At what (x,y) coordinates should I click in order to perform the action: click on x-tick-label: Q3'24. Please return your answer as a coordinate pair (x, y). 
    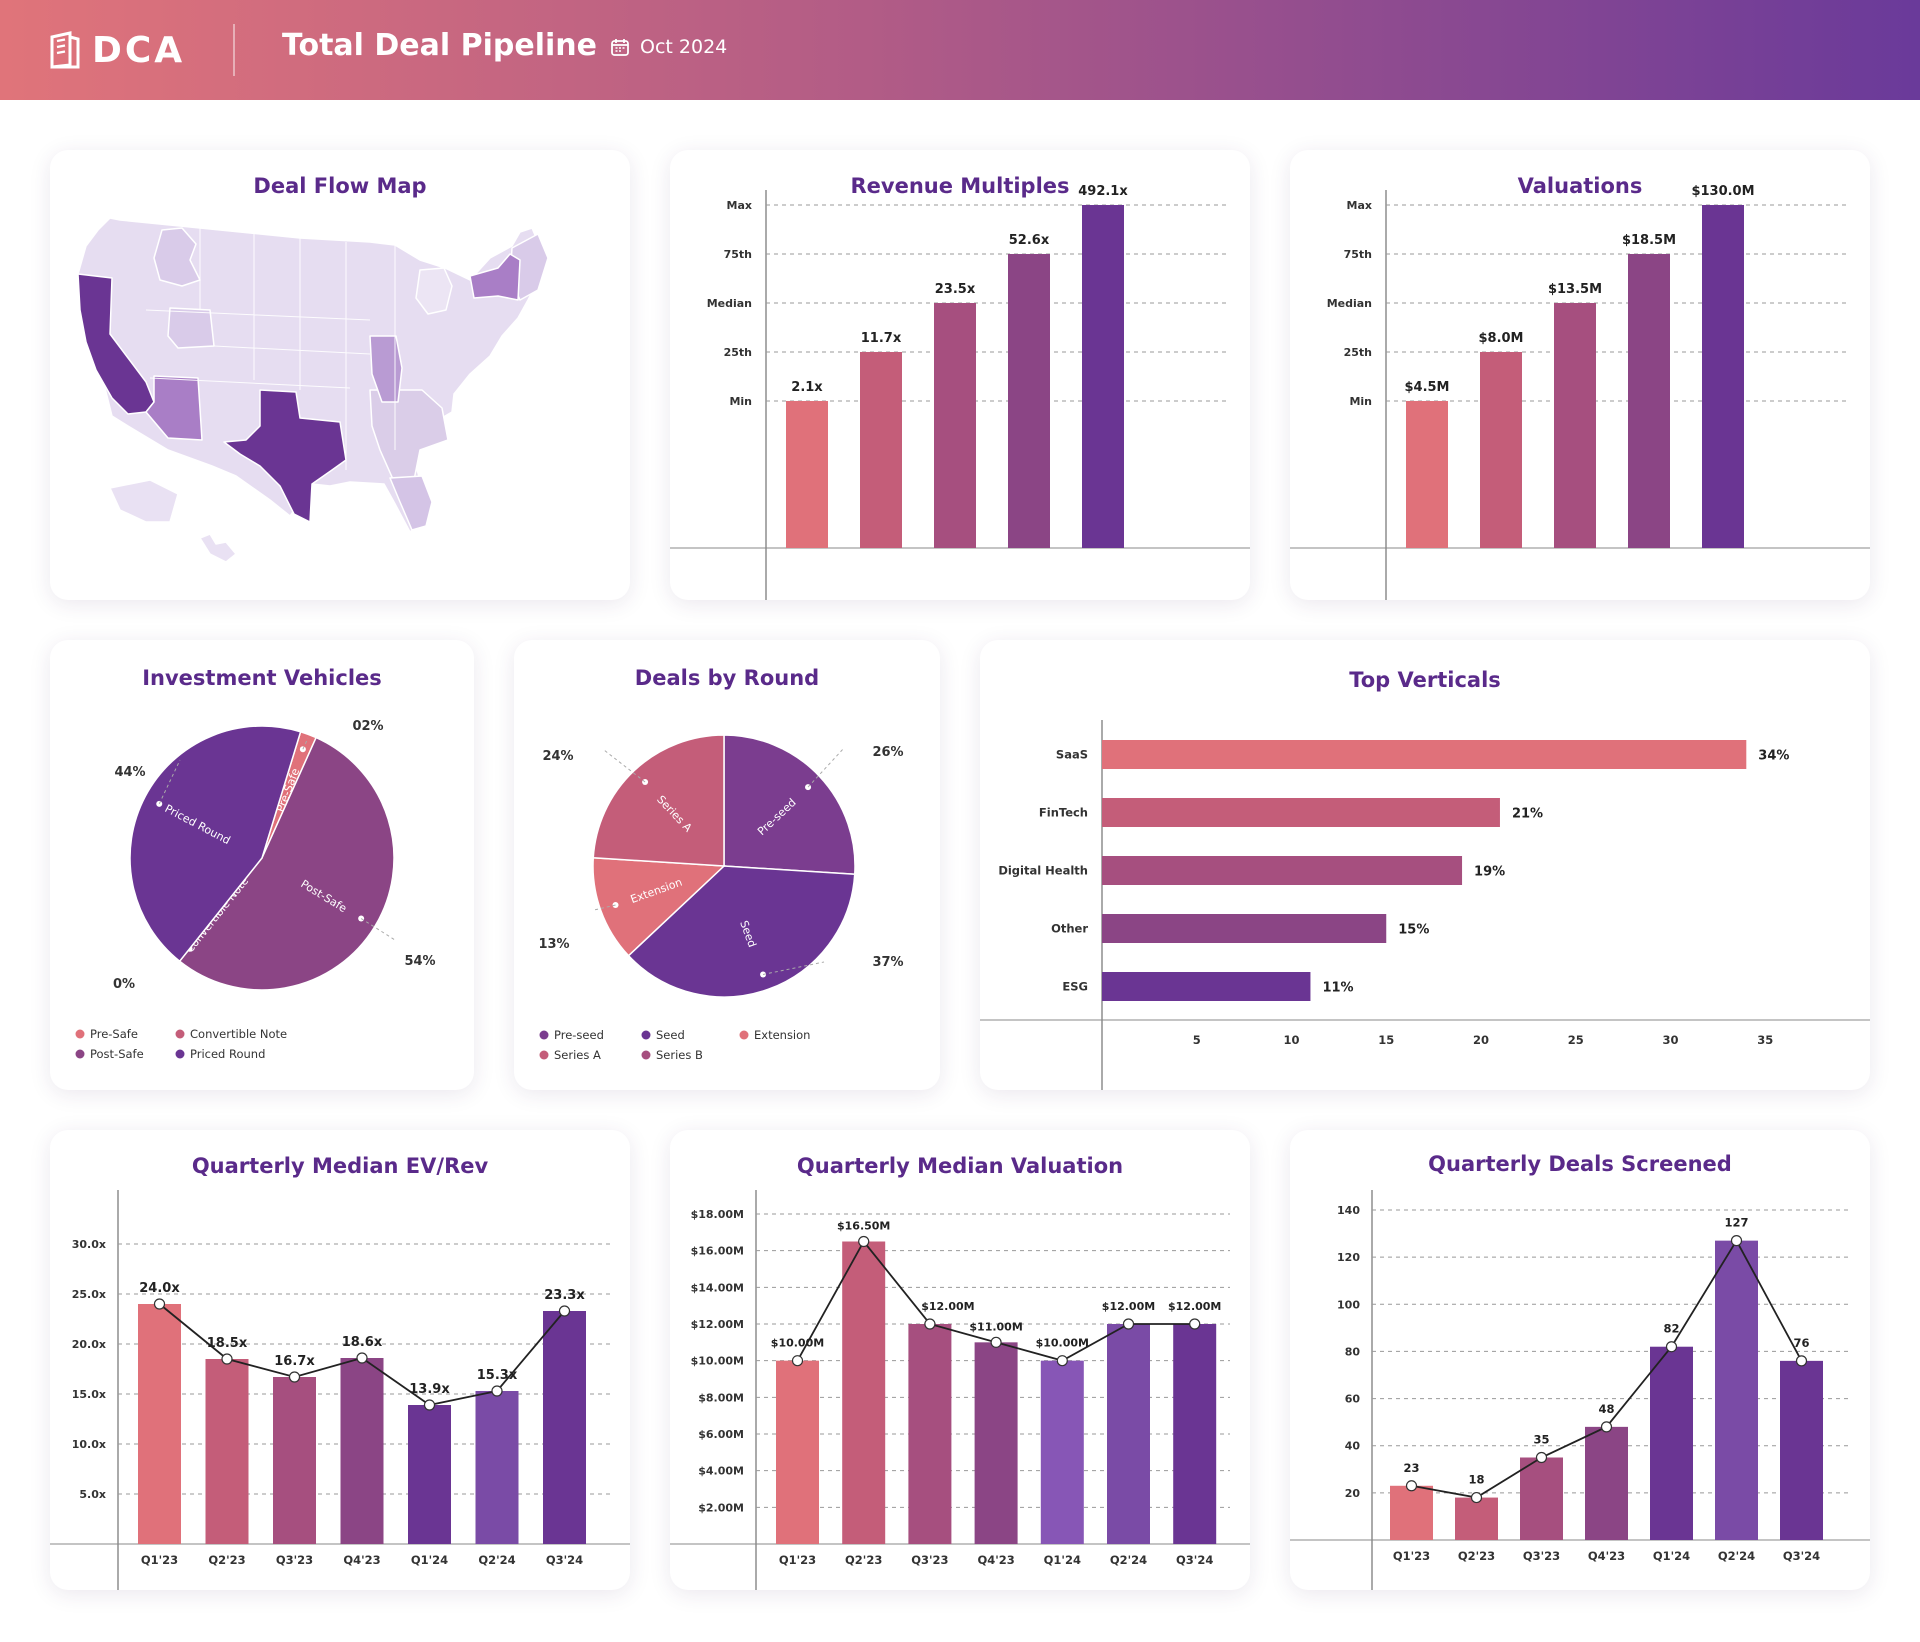
    Looking at the image, I should click on (1194, 1560).